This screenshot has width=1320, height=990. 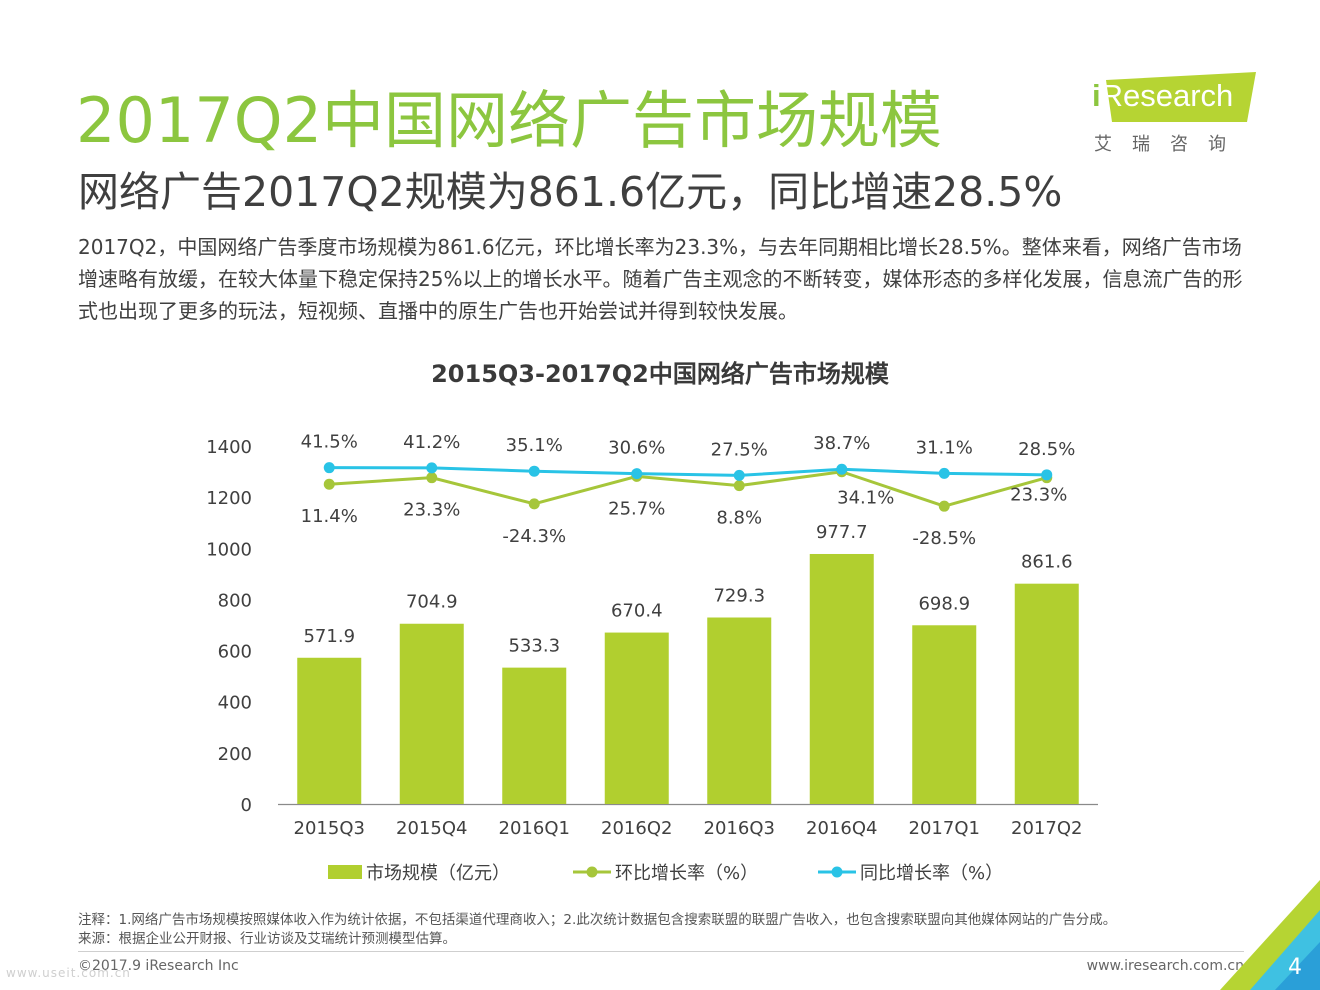 What do you see at coordinates (534, 445) in the screenshot?
I see `yoy-growth-label: 35.1%` at bounding box center [534, 445].